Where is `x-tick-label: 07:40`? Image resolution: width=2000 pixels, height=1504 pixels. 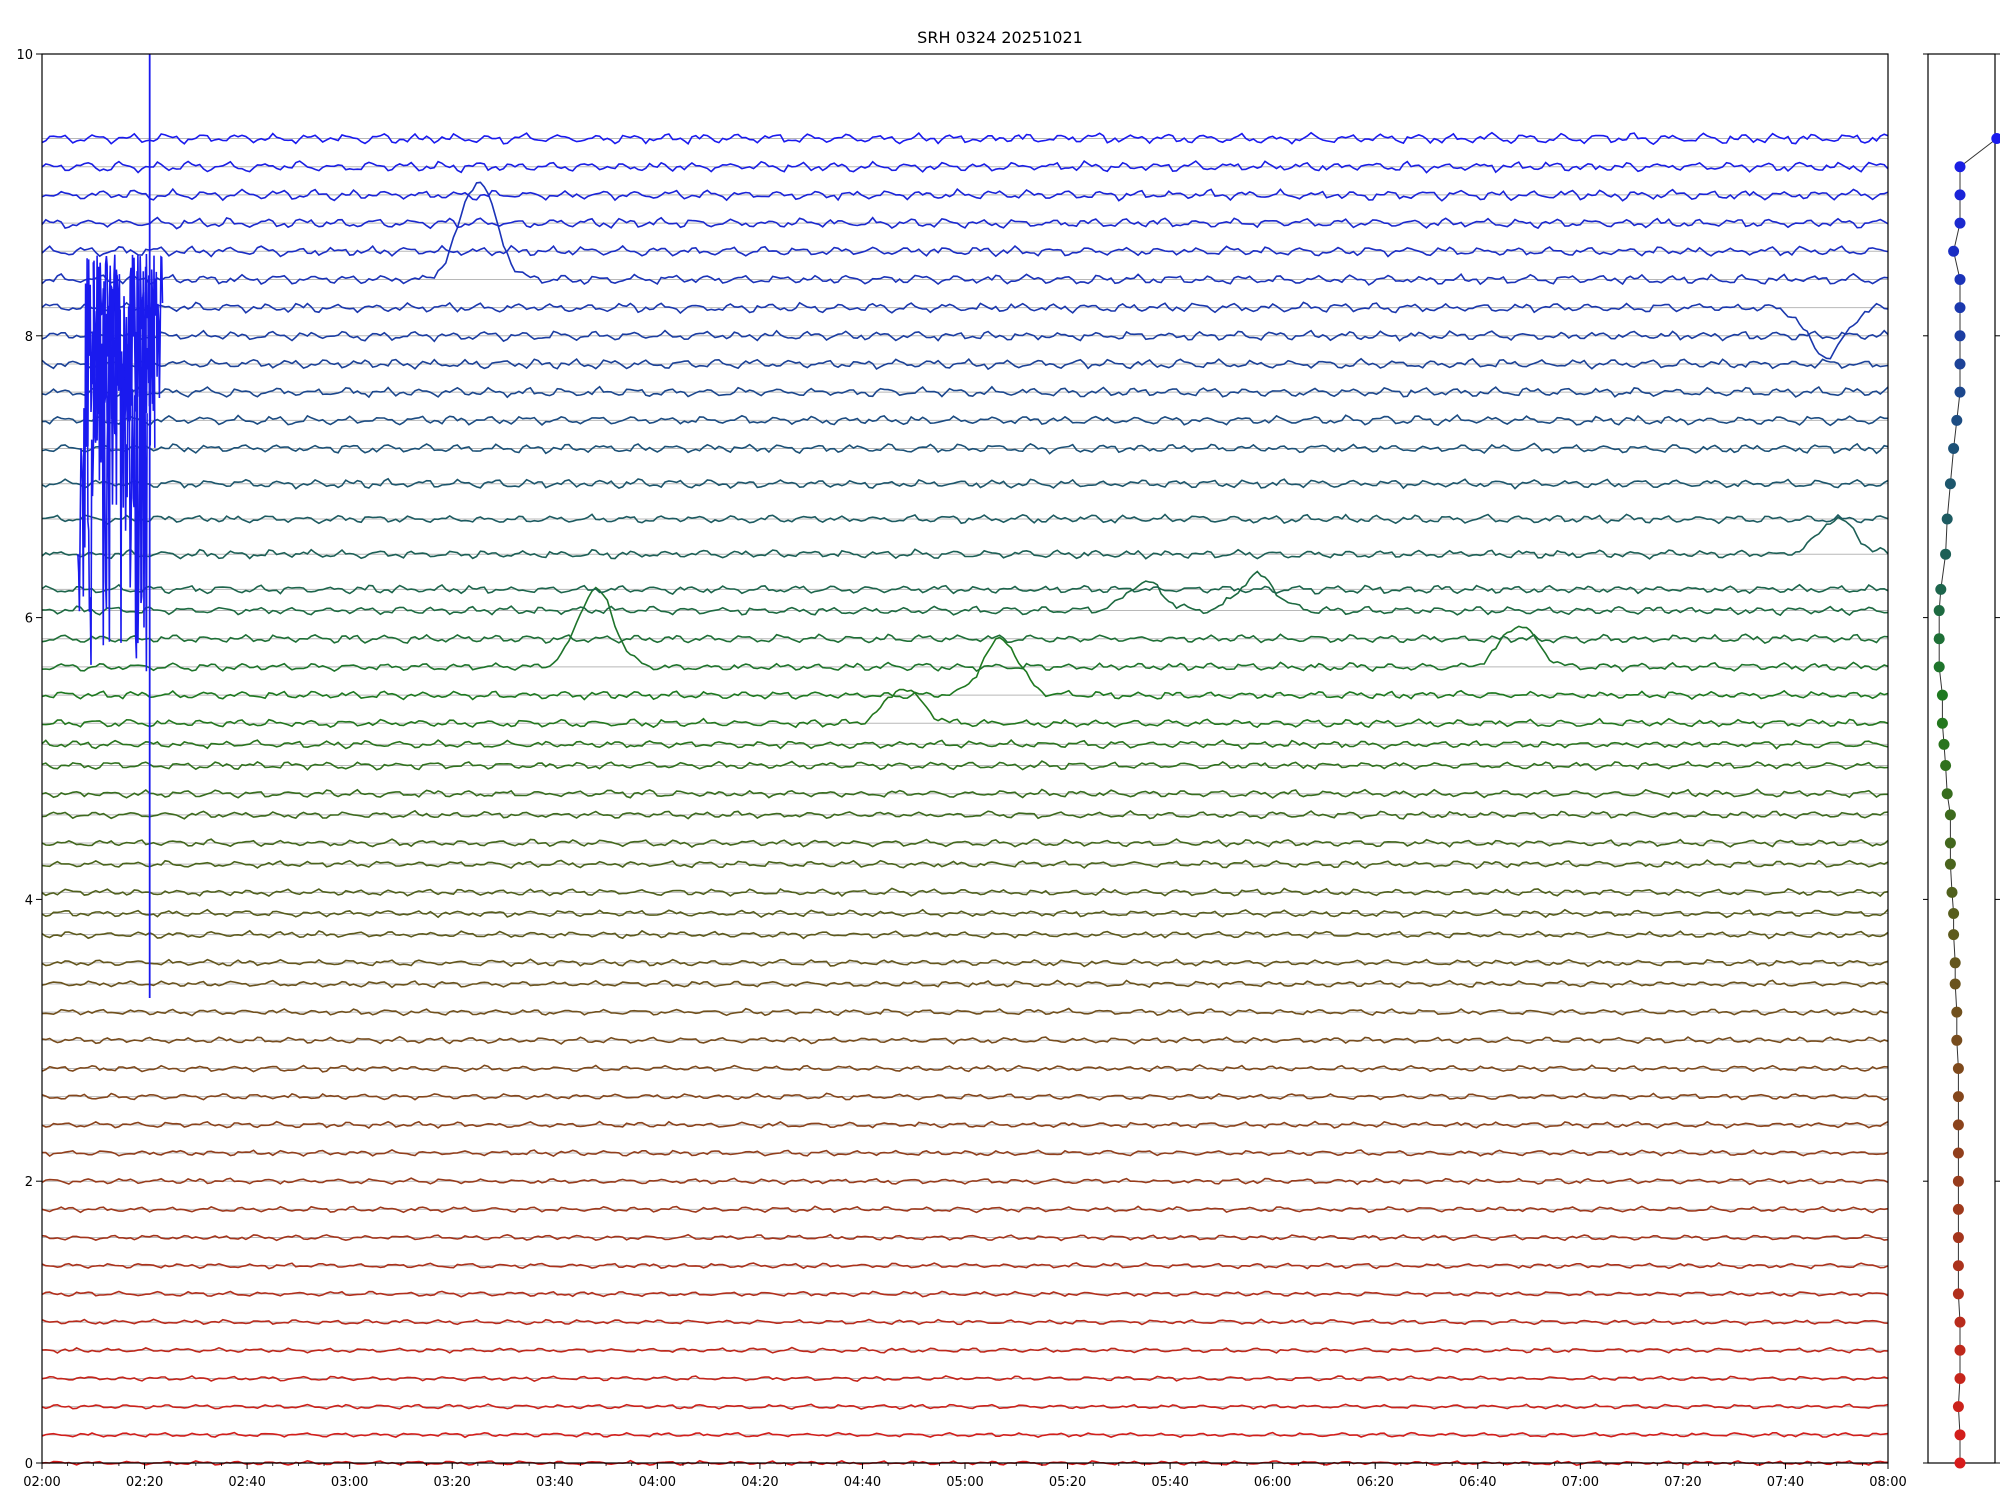 x-tick-label: 07:40 is located at coordinates (1785, 1482).